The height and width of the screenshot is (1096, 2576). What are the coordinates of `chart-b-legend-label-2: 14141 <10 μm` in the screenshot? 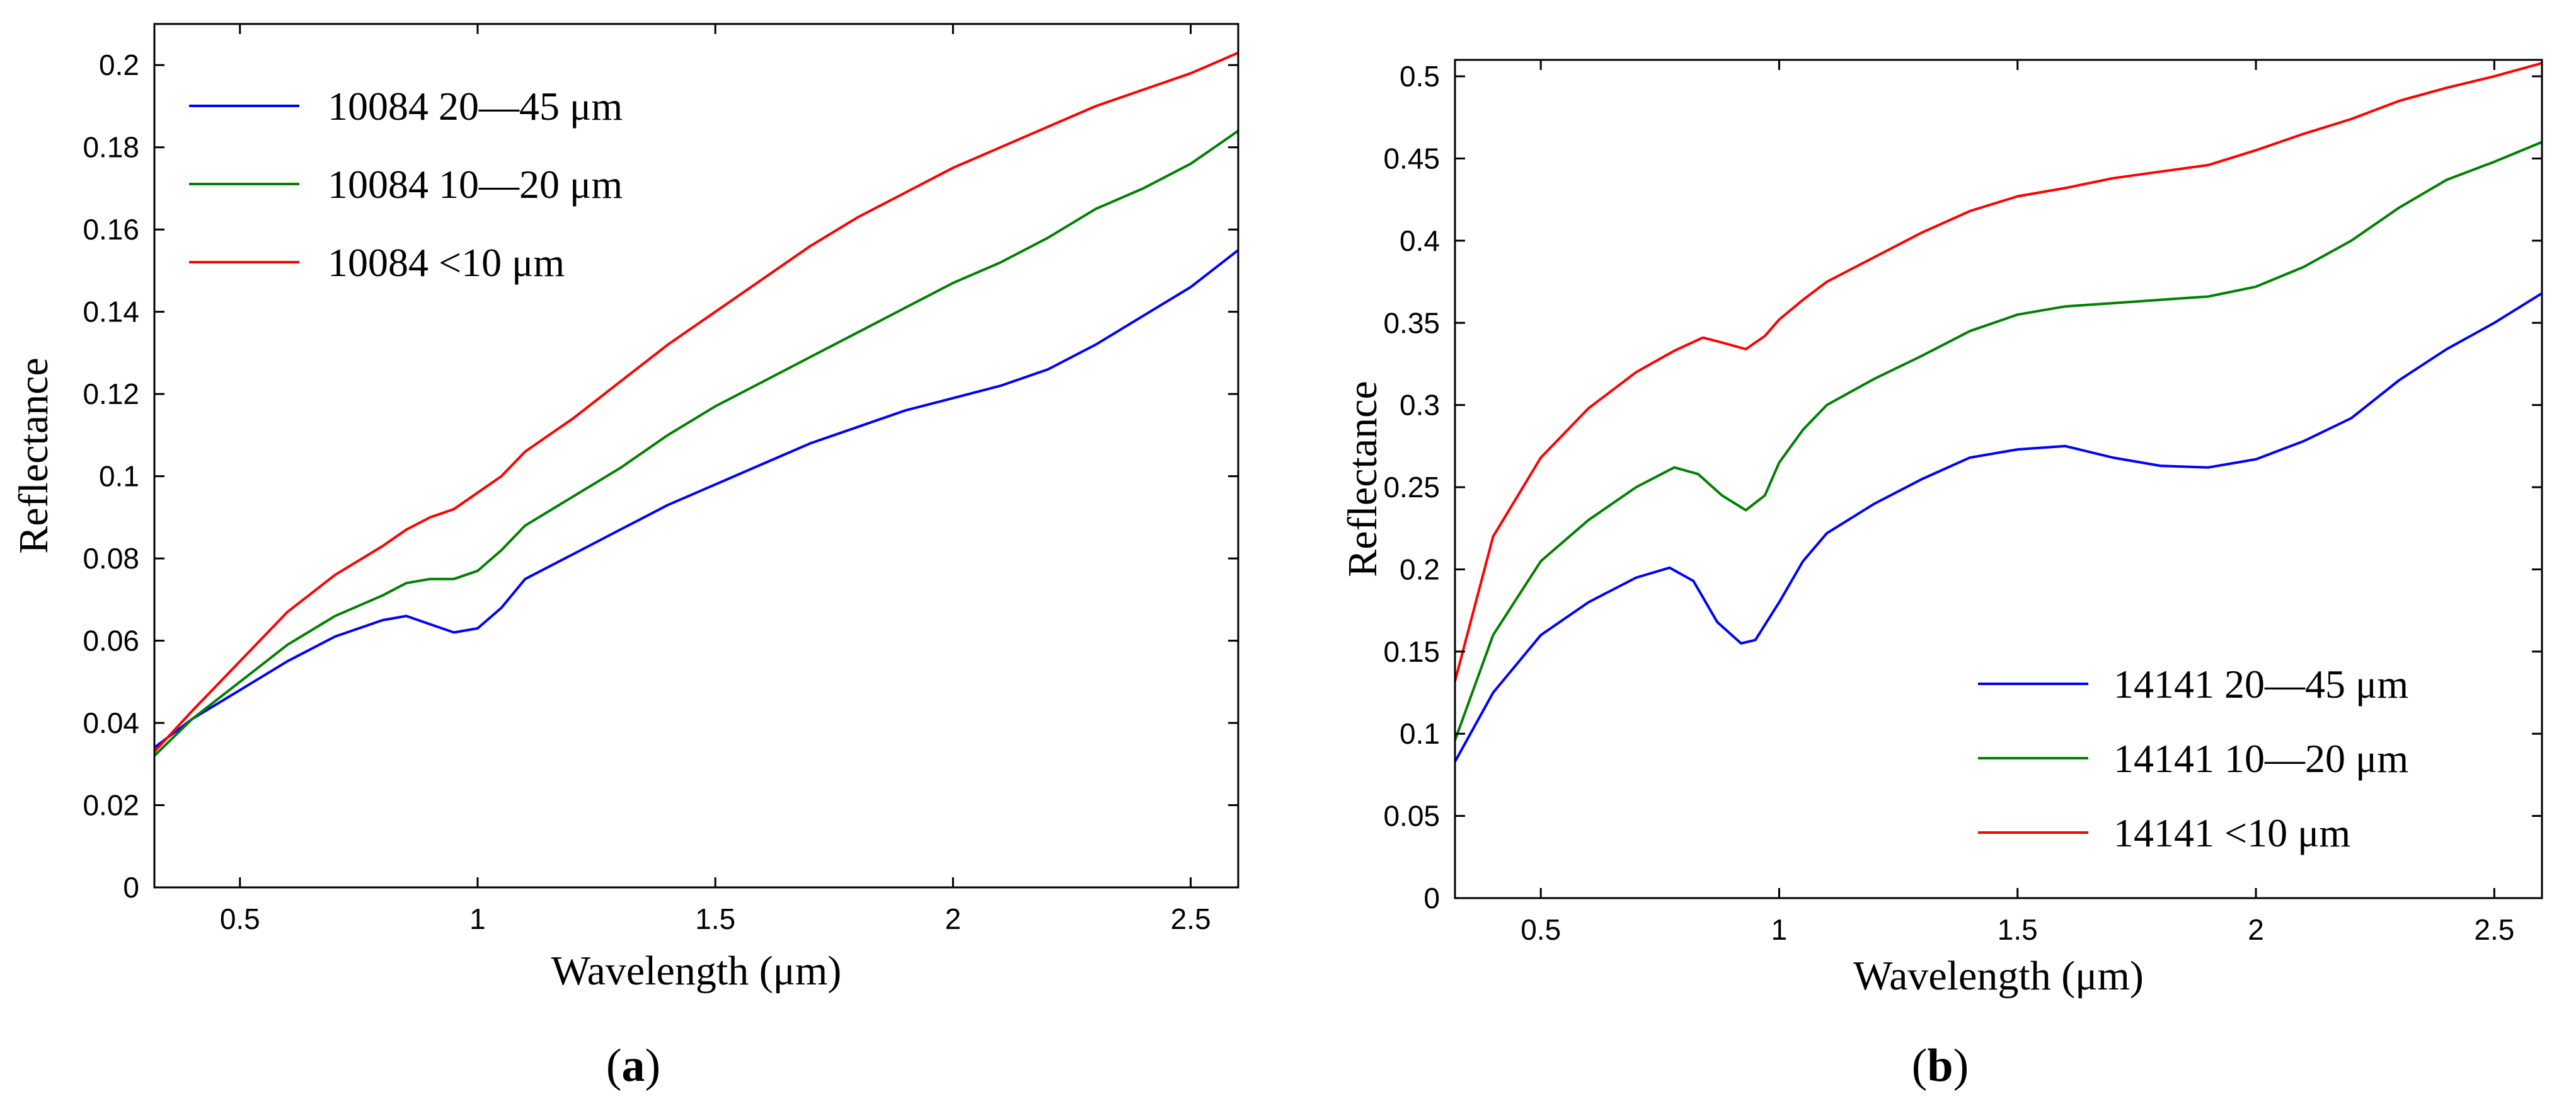 It's located at (2231, 832).